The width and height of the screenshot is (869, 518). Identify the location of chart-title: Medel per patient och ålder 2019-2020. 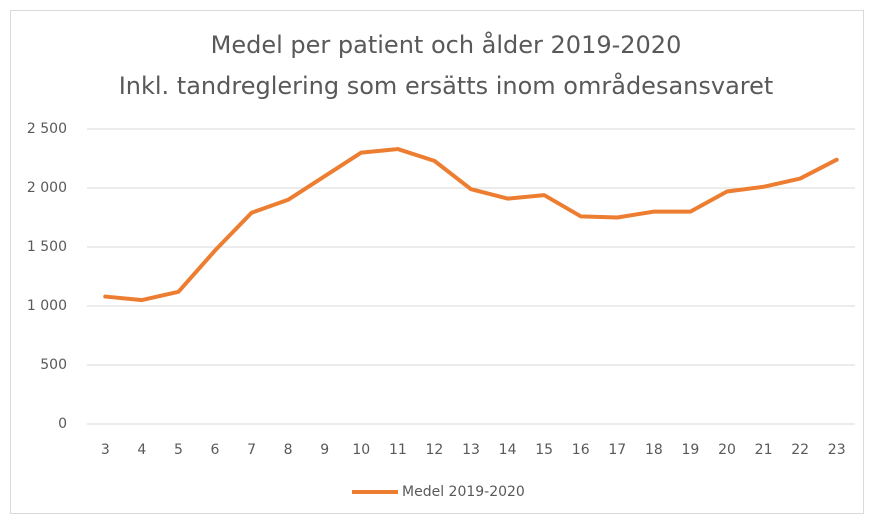
(446, 44).